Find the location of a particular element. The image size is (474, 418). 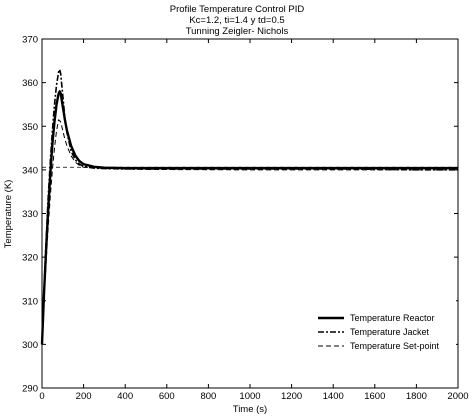

x-tick-label: 1800 is located at coordinates (416, 396).